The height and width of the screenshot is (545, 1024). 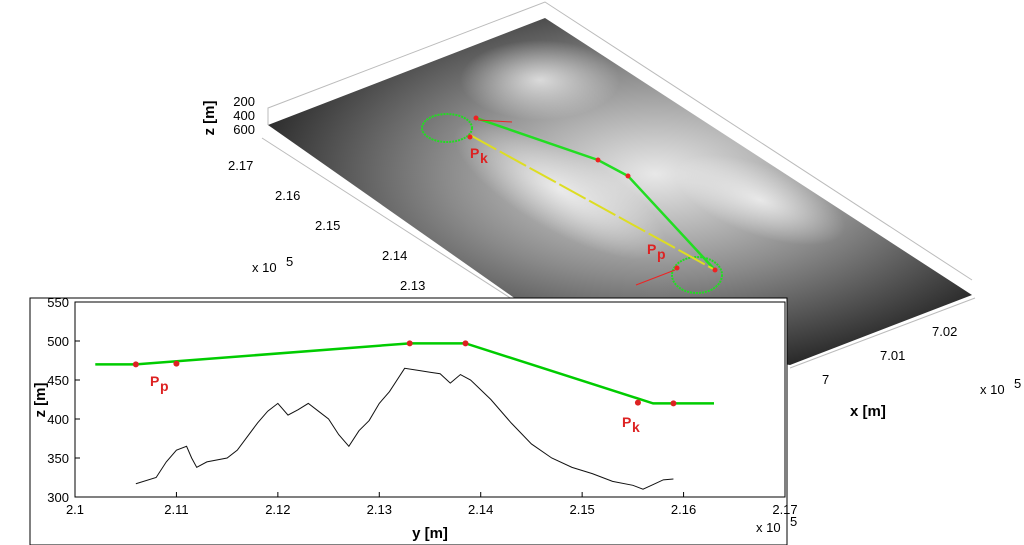 What do you see at coordinates (58, 497) in the screenshot?
I see `y-tick-label: 300` at bounding box center [58, 497].